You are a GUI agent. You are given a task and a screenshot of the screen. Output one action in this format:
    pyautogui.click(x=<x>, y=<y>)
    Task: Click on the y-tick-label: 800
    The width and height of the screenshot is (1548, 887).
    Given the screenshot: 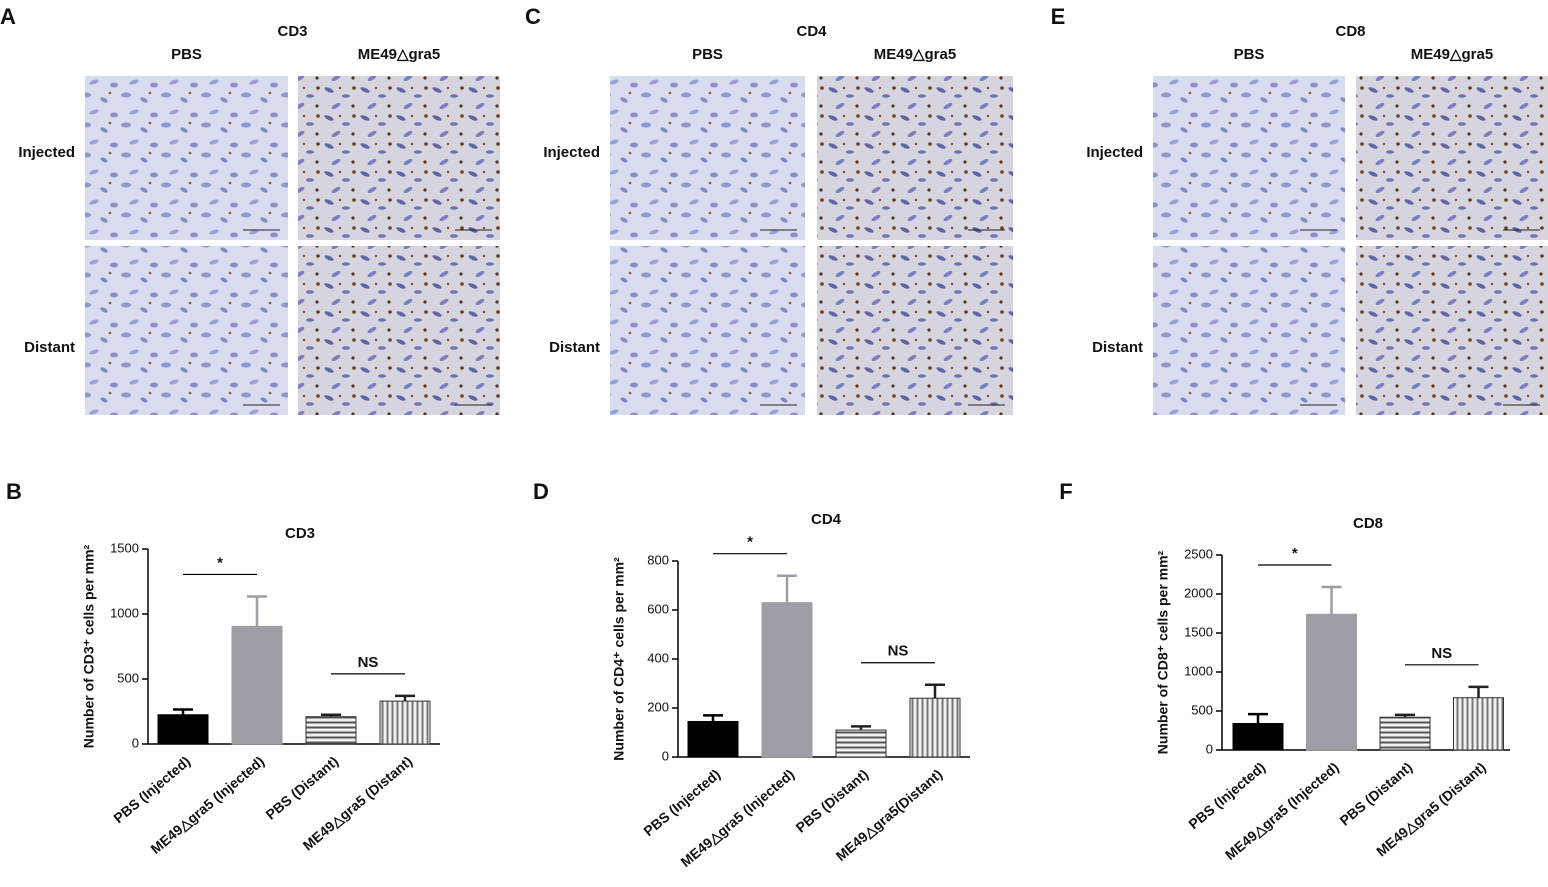 What is the action you would take?
    pyautogui.click(x=658, y=559)
    